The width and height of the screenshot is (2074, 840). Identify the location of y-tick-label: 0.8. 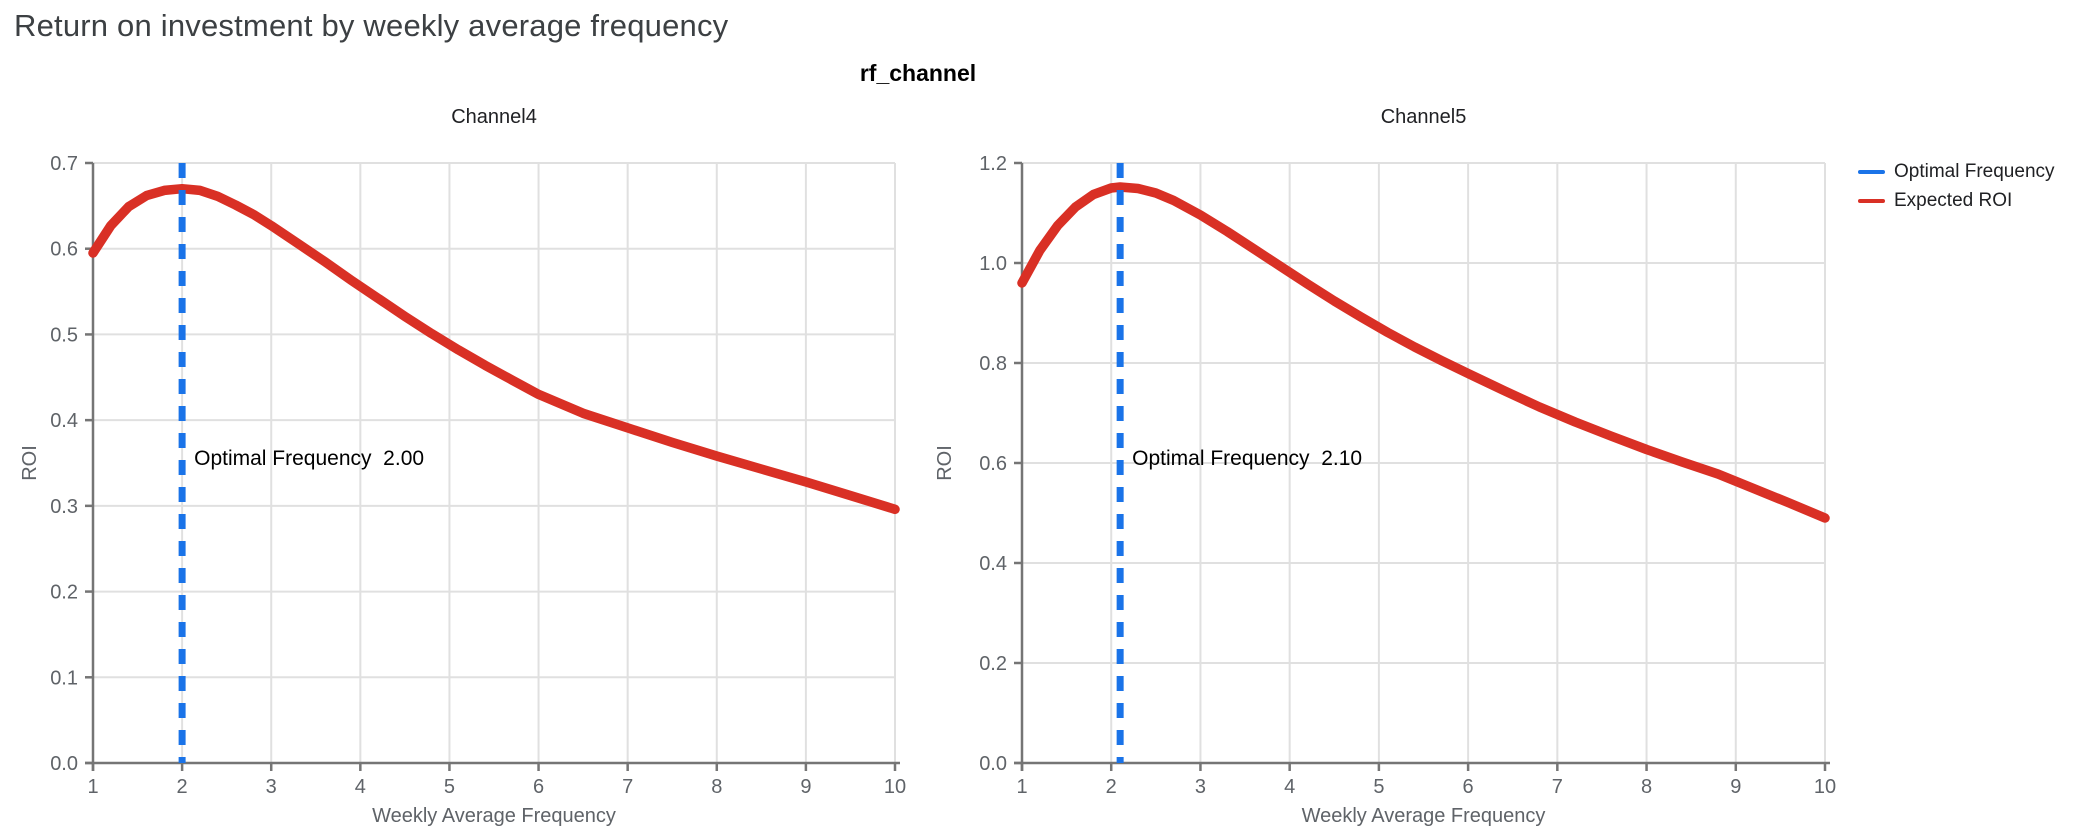
(993, 364).